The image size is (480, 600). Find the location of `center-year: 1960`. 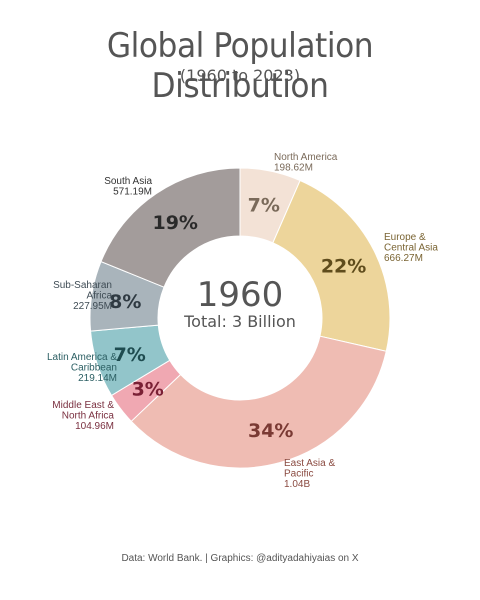

center-year: 1960 is located at coordinates (240, 295).